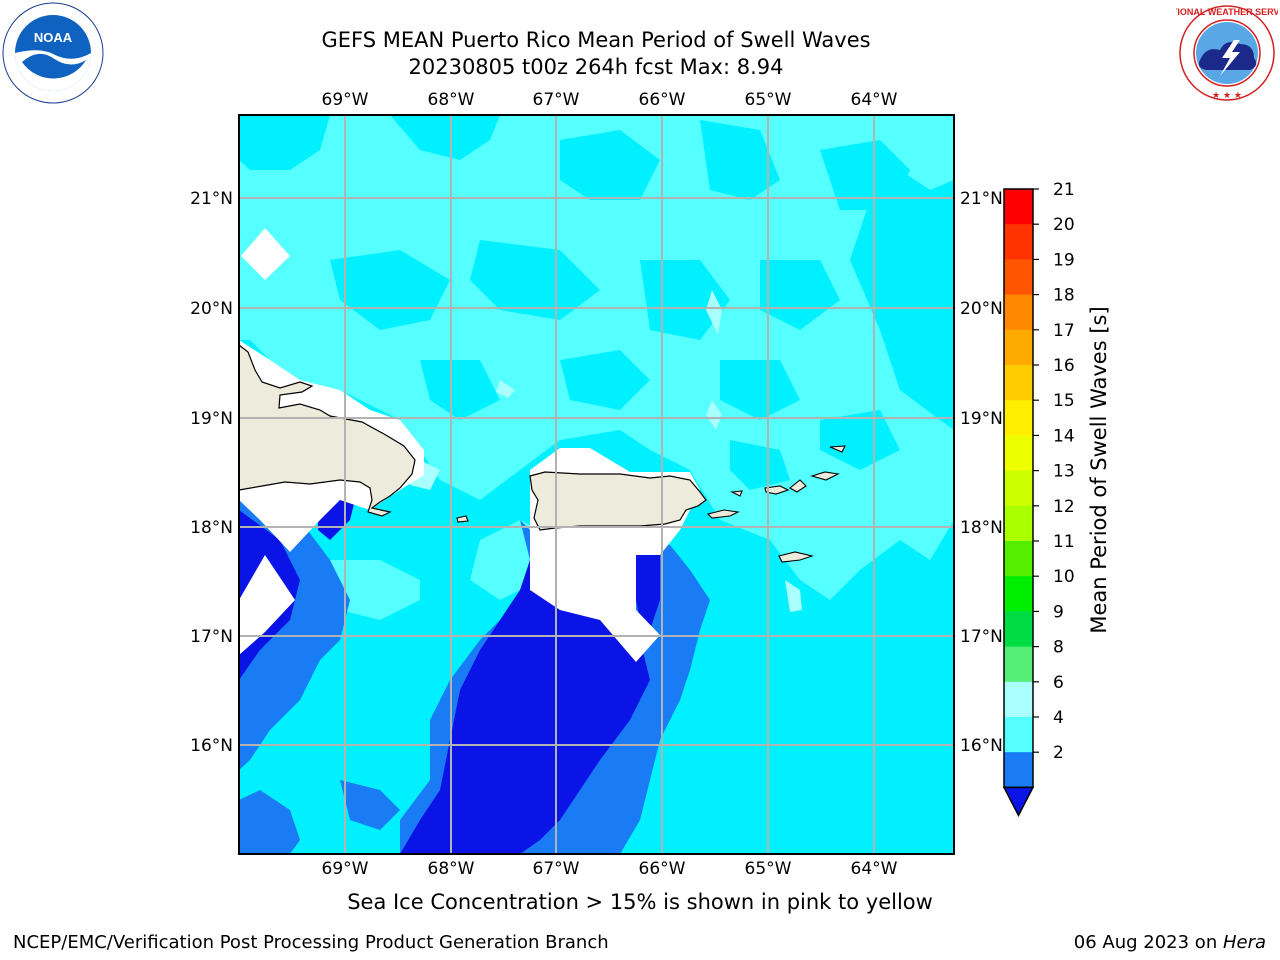 This screenshot has width=1280, height=960. Describe the element at coordinates (1064, 331) in the screenshot. I see `colorbar-tick-label: 17` at that location.